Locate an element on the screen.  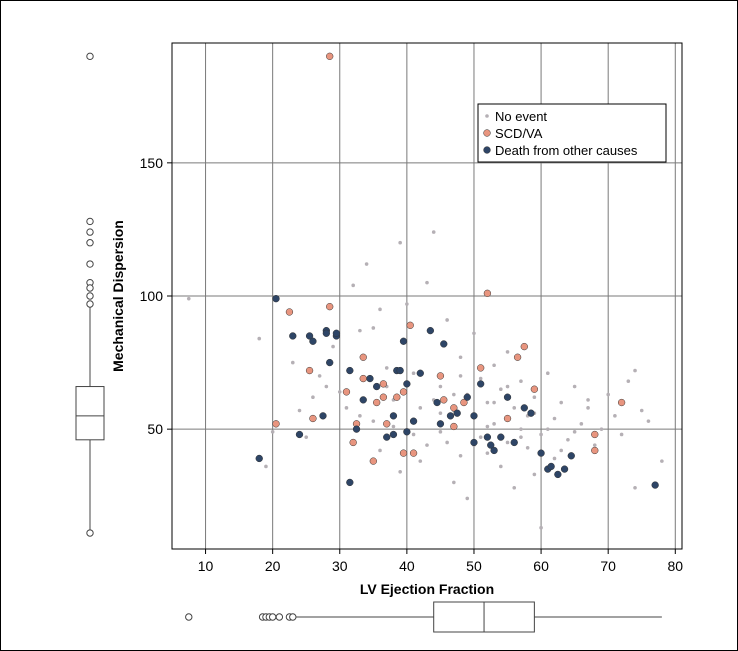
legend-label-scd_va: SCD/VA is located at coordinates (519, 133).